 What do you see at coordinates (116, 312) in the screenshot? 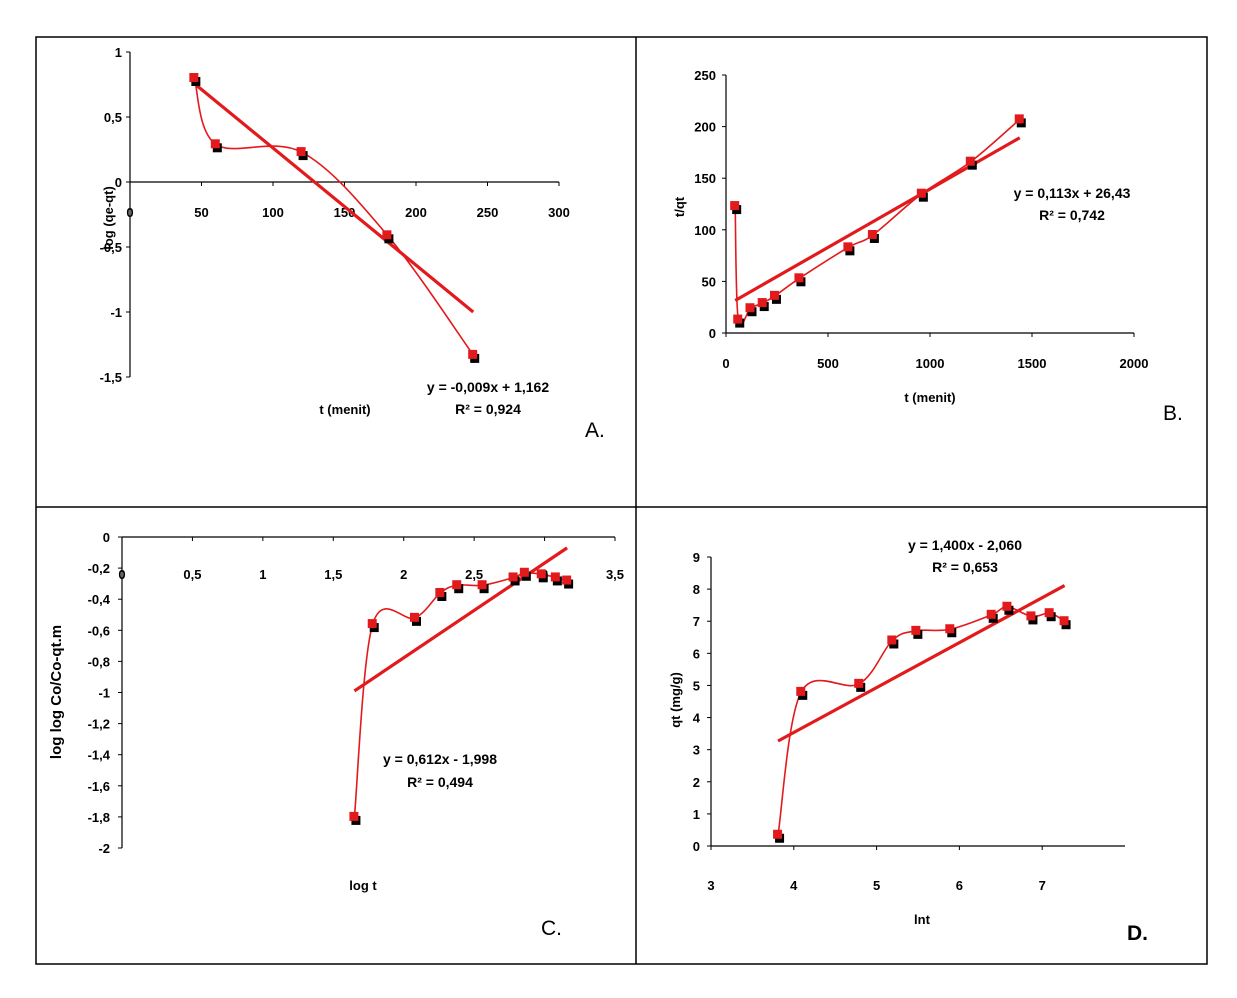
I see `panel-a-y-tick-label: -1` at bounding box center [116, 312].